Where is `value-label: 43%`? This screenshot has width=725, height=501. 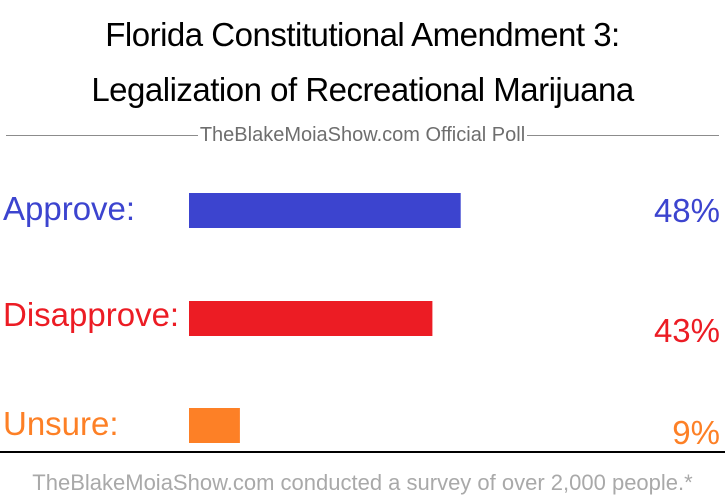 value-label: 43% is located at coordinates (687, 330).